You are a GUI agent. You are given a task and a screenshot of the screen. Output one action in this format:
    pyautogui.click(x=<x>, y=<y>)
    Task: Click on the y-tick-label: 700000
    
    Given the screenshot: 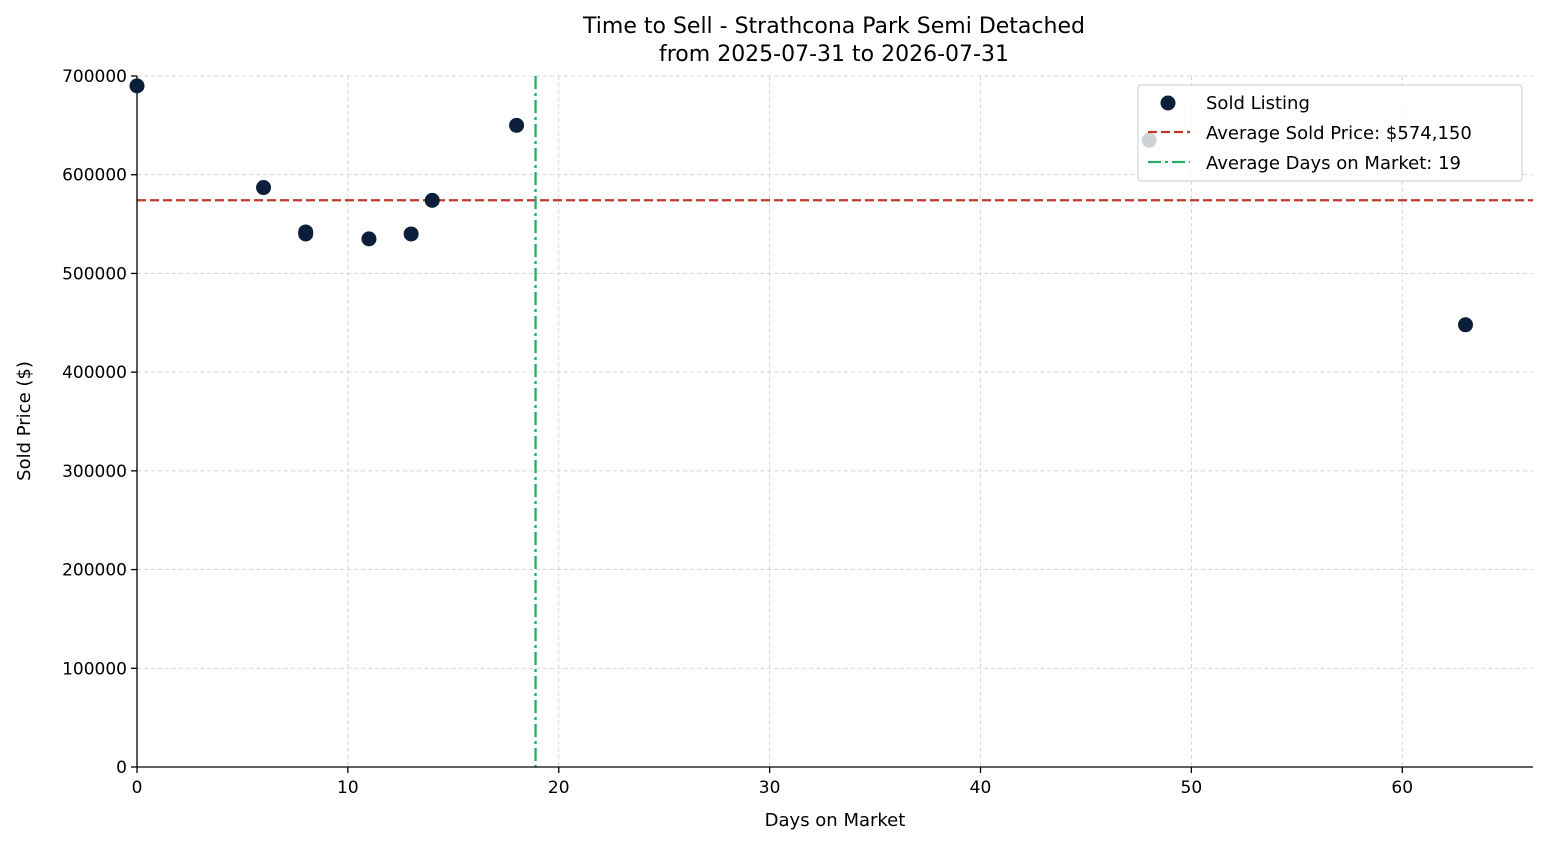 What is the action you would take?
    pyautogui.click(x=94, y=77)
    